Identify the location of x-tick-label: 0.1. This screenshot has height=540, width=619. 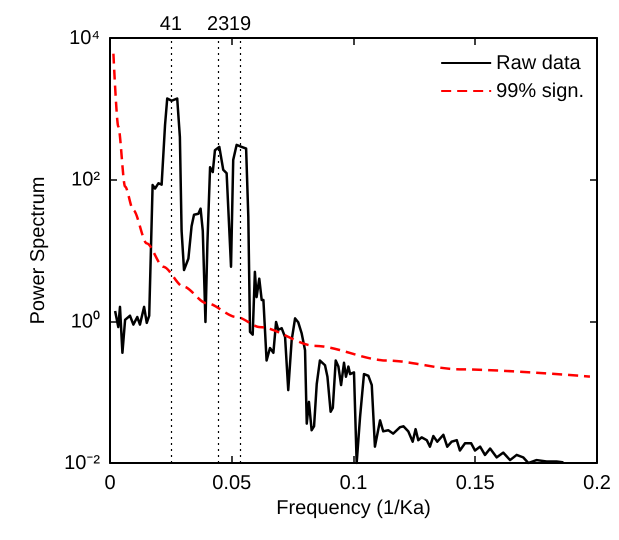
(354, 483).